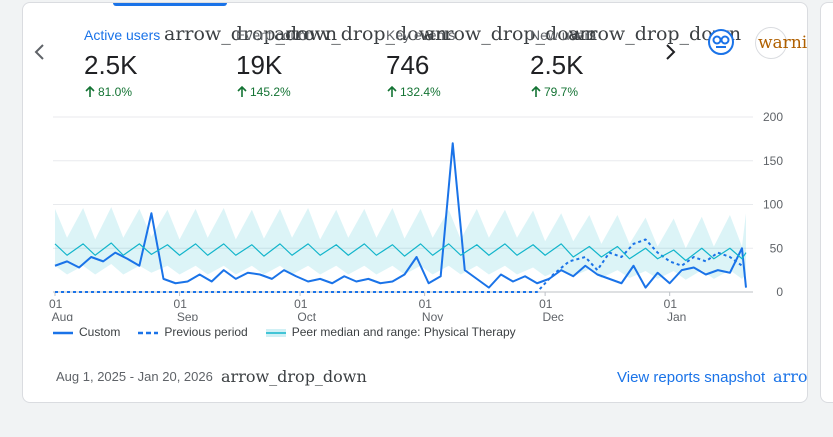 This screenshot has height=437, width=833. Describe the element at coordinates (721, 42) in the screenshot. I see `insights-icon` at that location.